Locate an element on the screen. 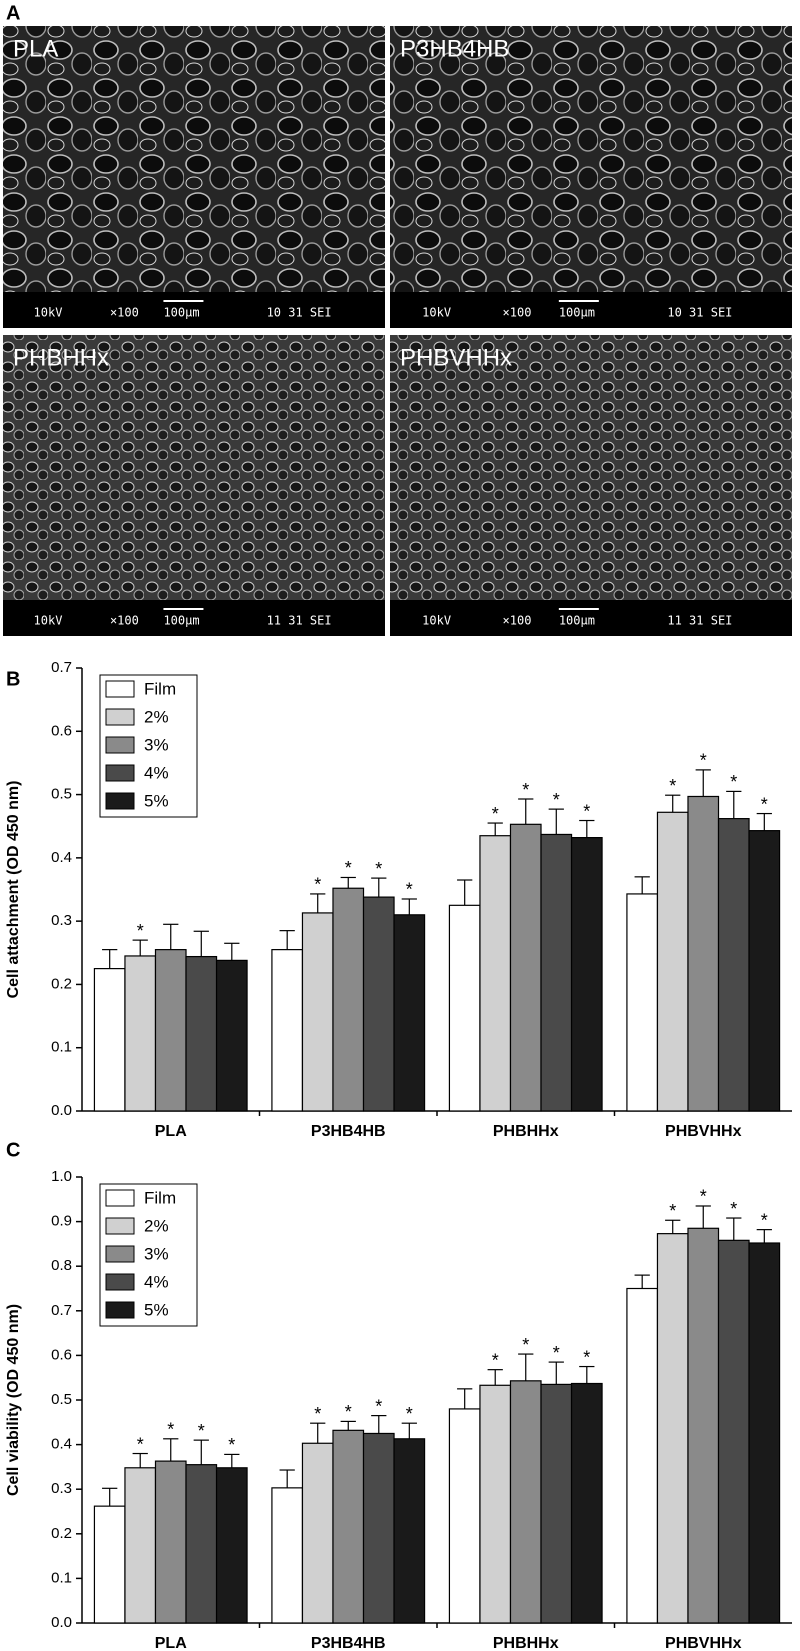 This screenshot has width=800, height=1651. legend-label: 5% is located at coordinates (156, 1309).